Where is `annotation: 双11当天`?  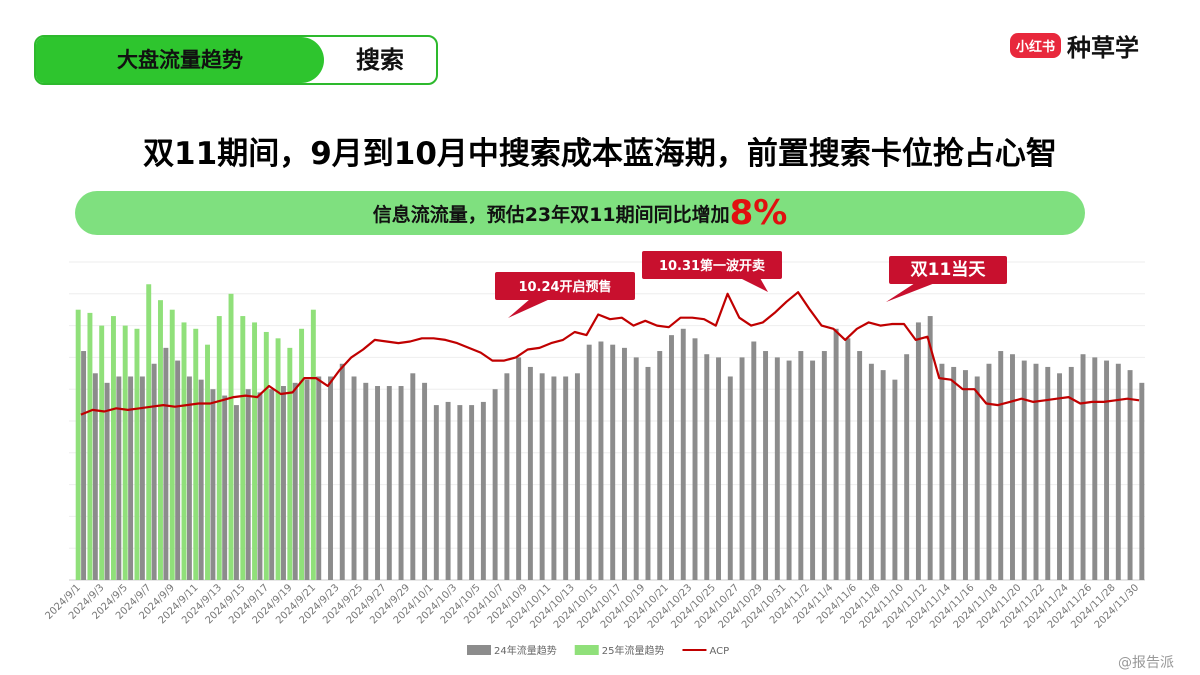
annotation: 双11当天 is located at coordinates (949, 269).